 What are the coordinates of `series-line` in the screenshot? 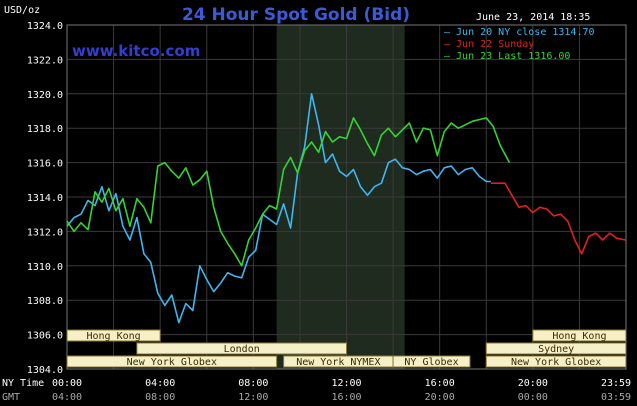 It's located at (558, 218).